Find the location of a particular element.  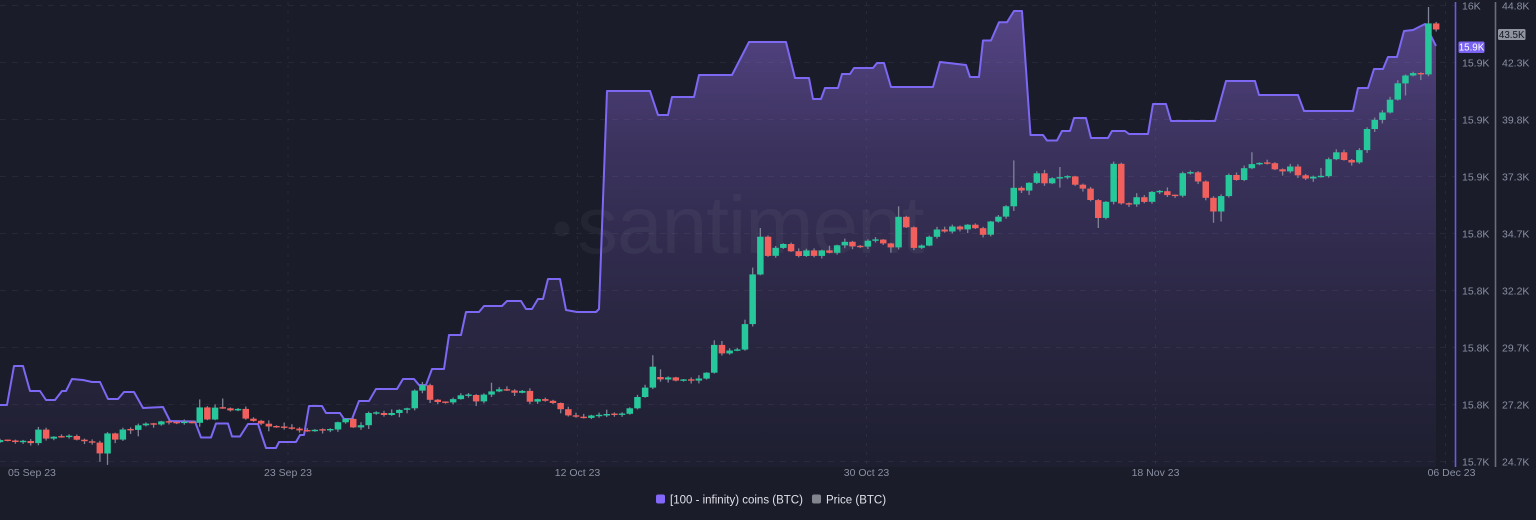

svg-text: 06 Dec 23 is located at coordinates (1452, 473).